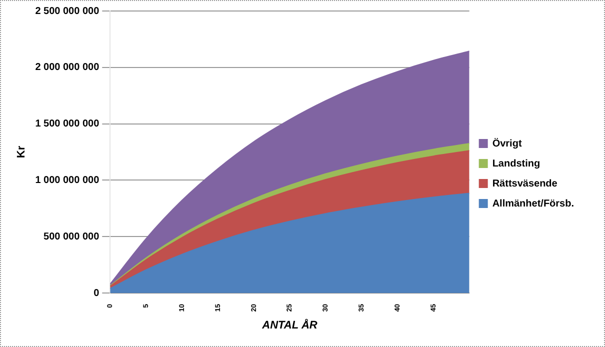 The width and height of the screenshot is (605, 347). Describe the element at coordinates (525, 184) in the screenshot. I see `legend-label: Rättsväsende` at that location.